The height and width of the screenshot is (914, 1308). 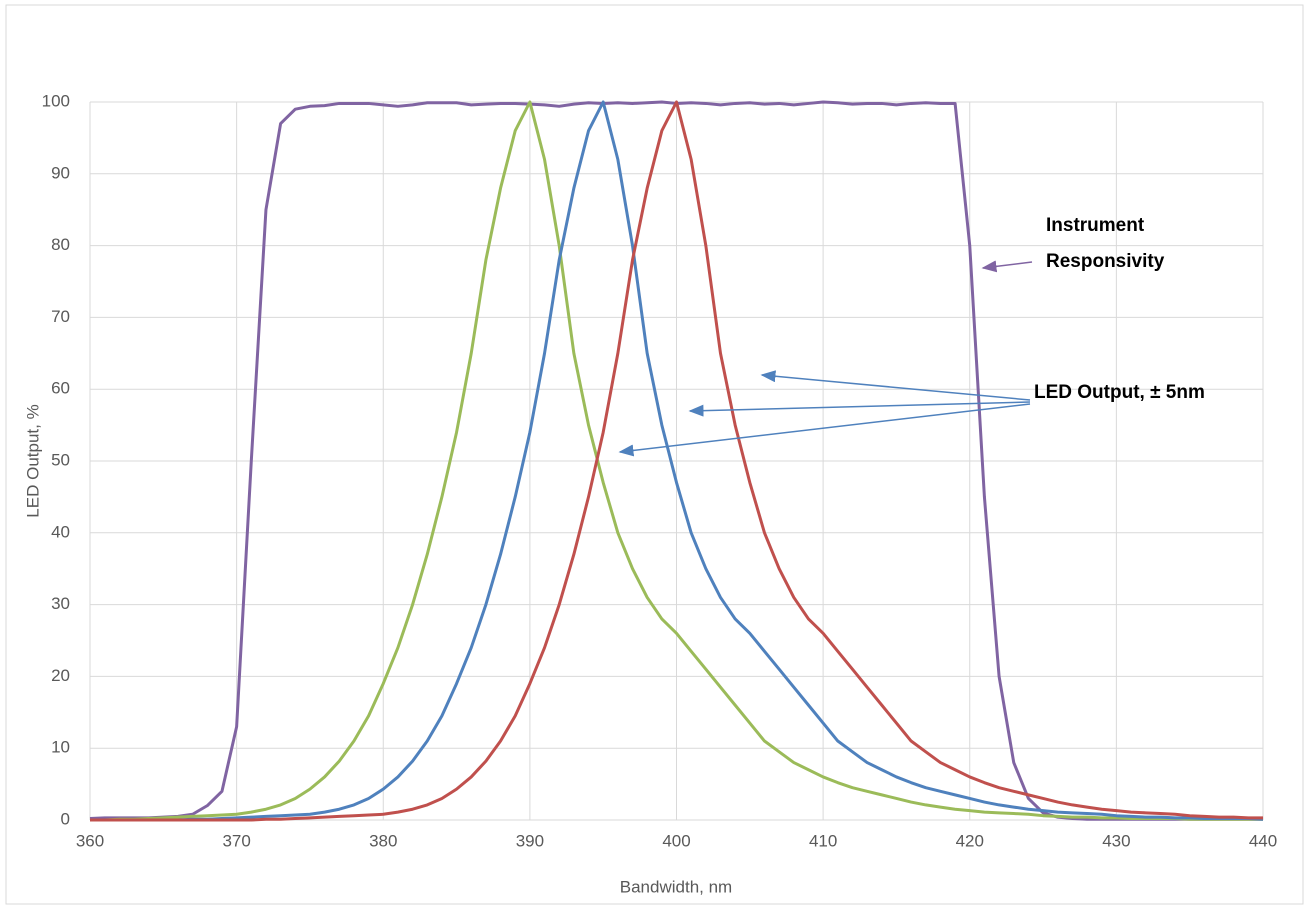 I want to click on x-tick-label: 400, so click(x=676, y=840).